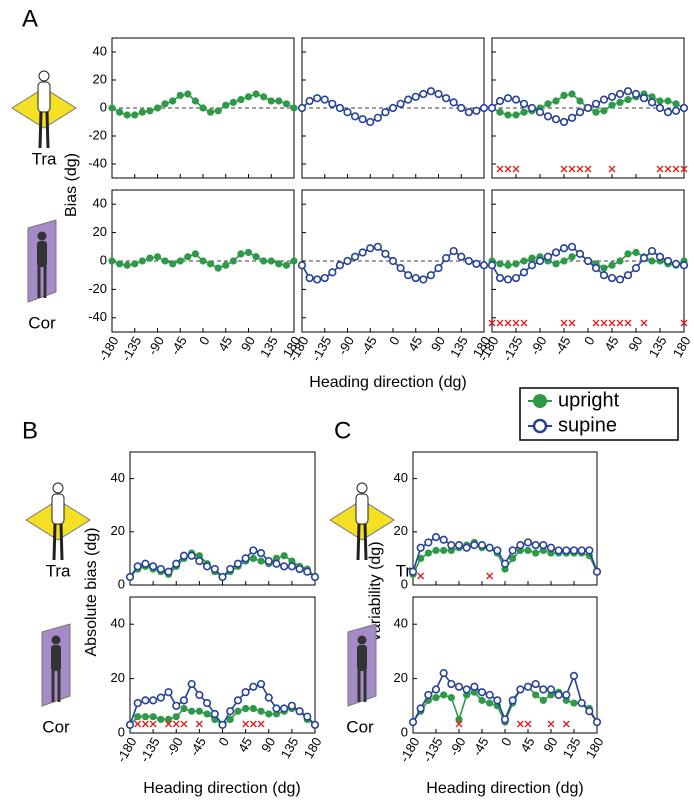 The image size is (694, 802). What do you see at coordinates (118, 623) in the screenshot?
I see `y-tick-label: 40` at bounding box center [118, 623].